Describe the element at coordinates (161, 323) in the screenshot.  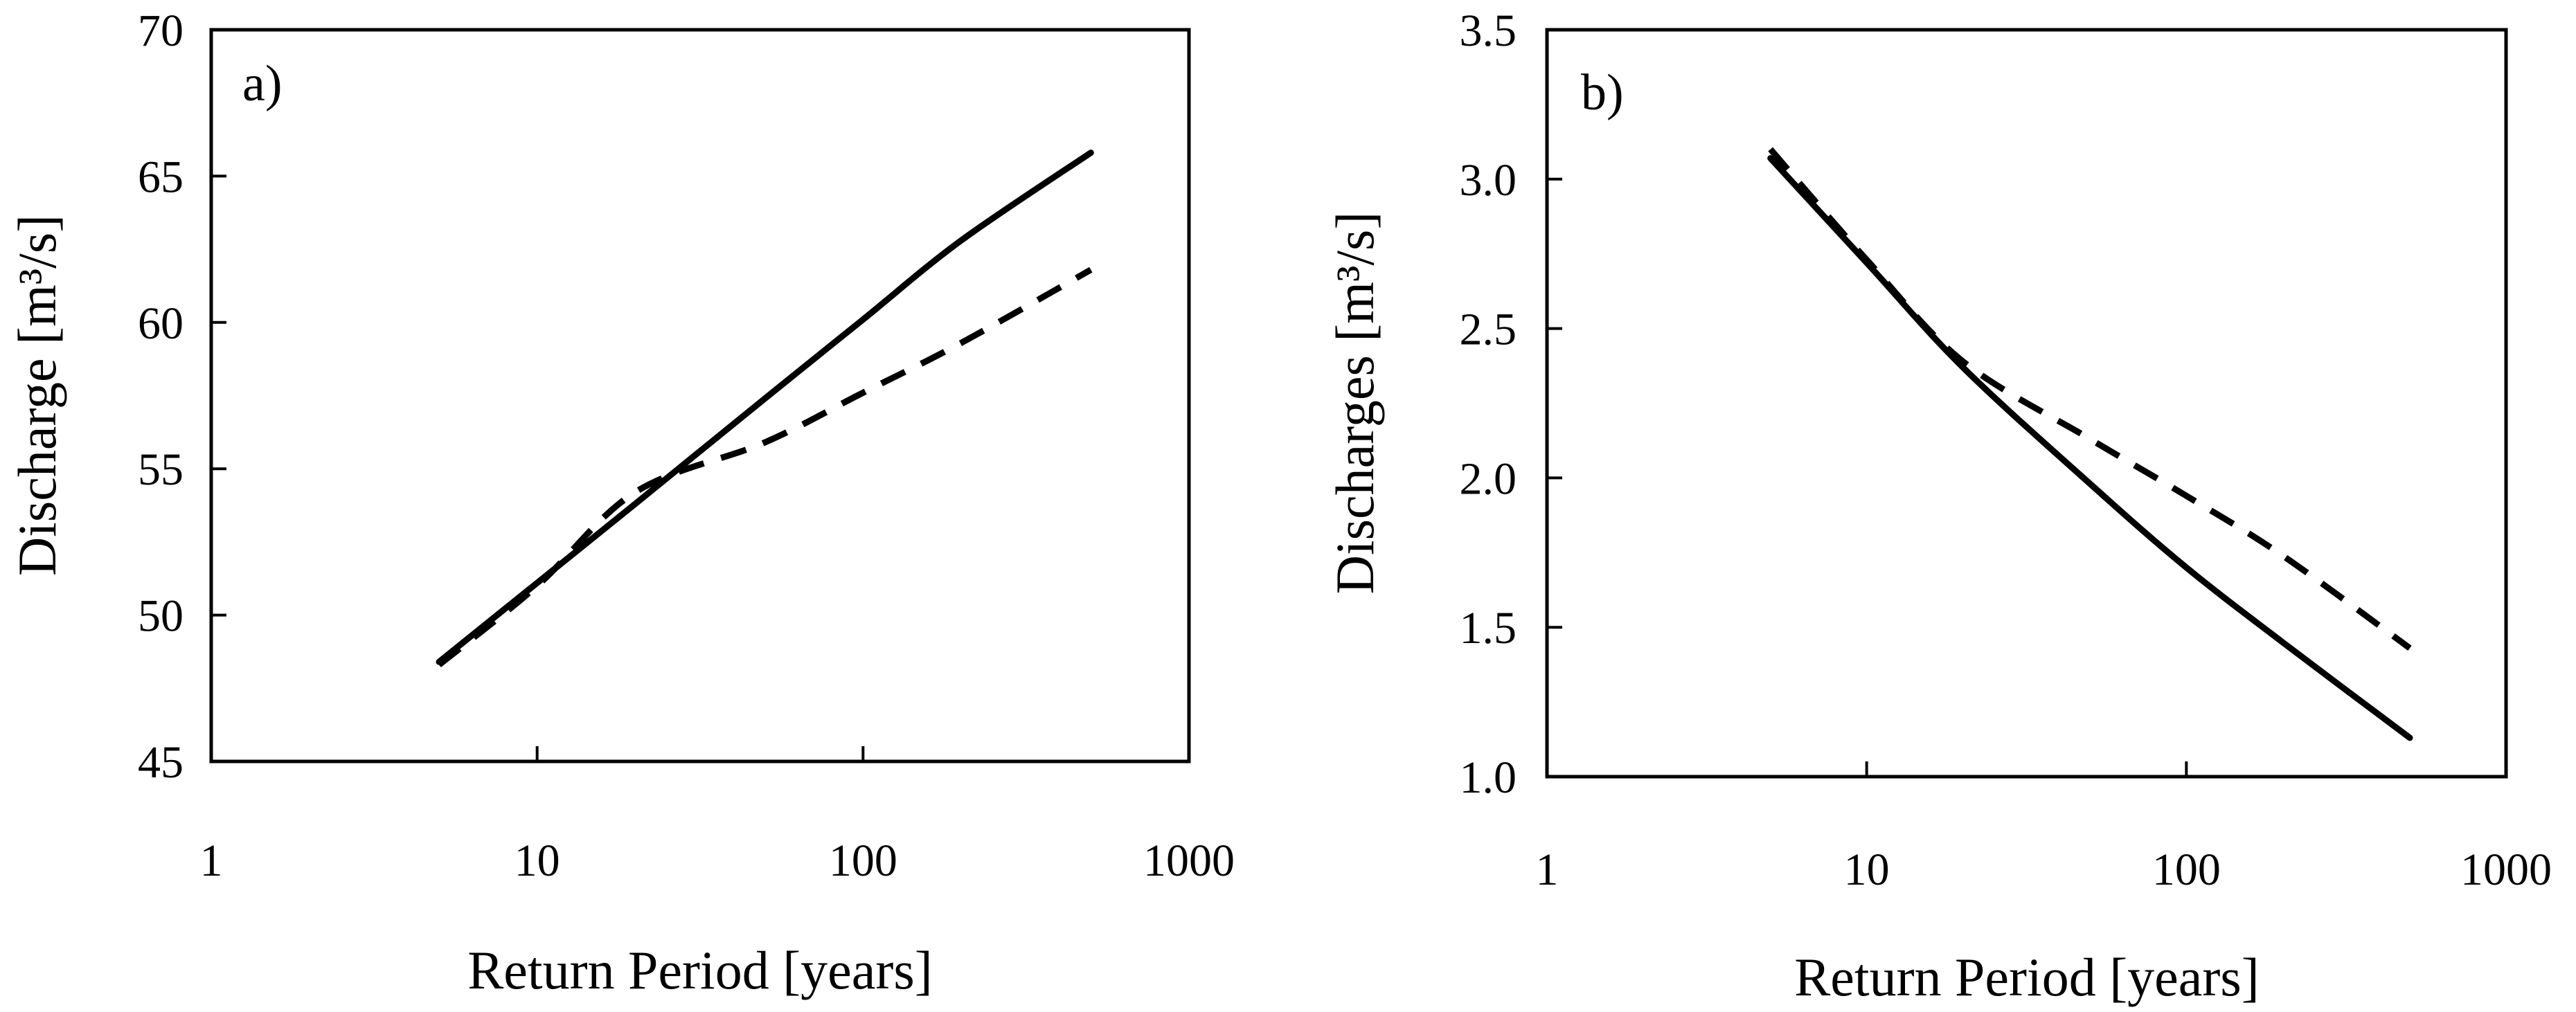
I see `y-tick-label: 60` at that location.